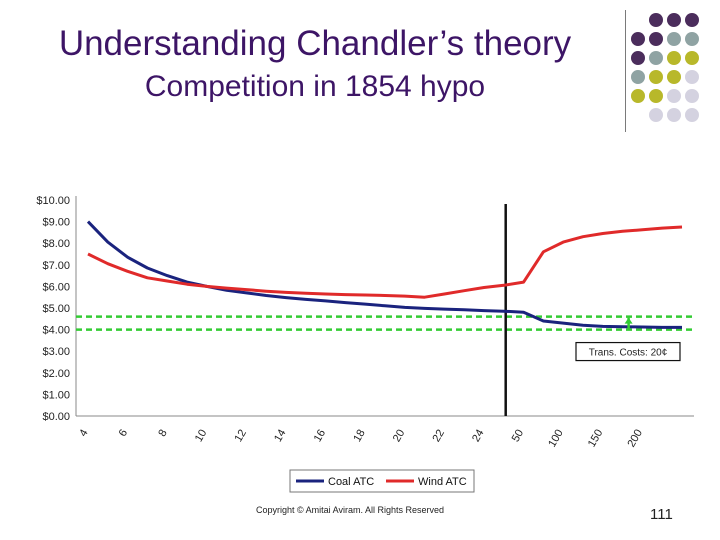  What do you see at coordinates (83, 433) in the screenshot?
I see `x-tick-label: 4` at bounding box center [83, 433].